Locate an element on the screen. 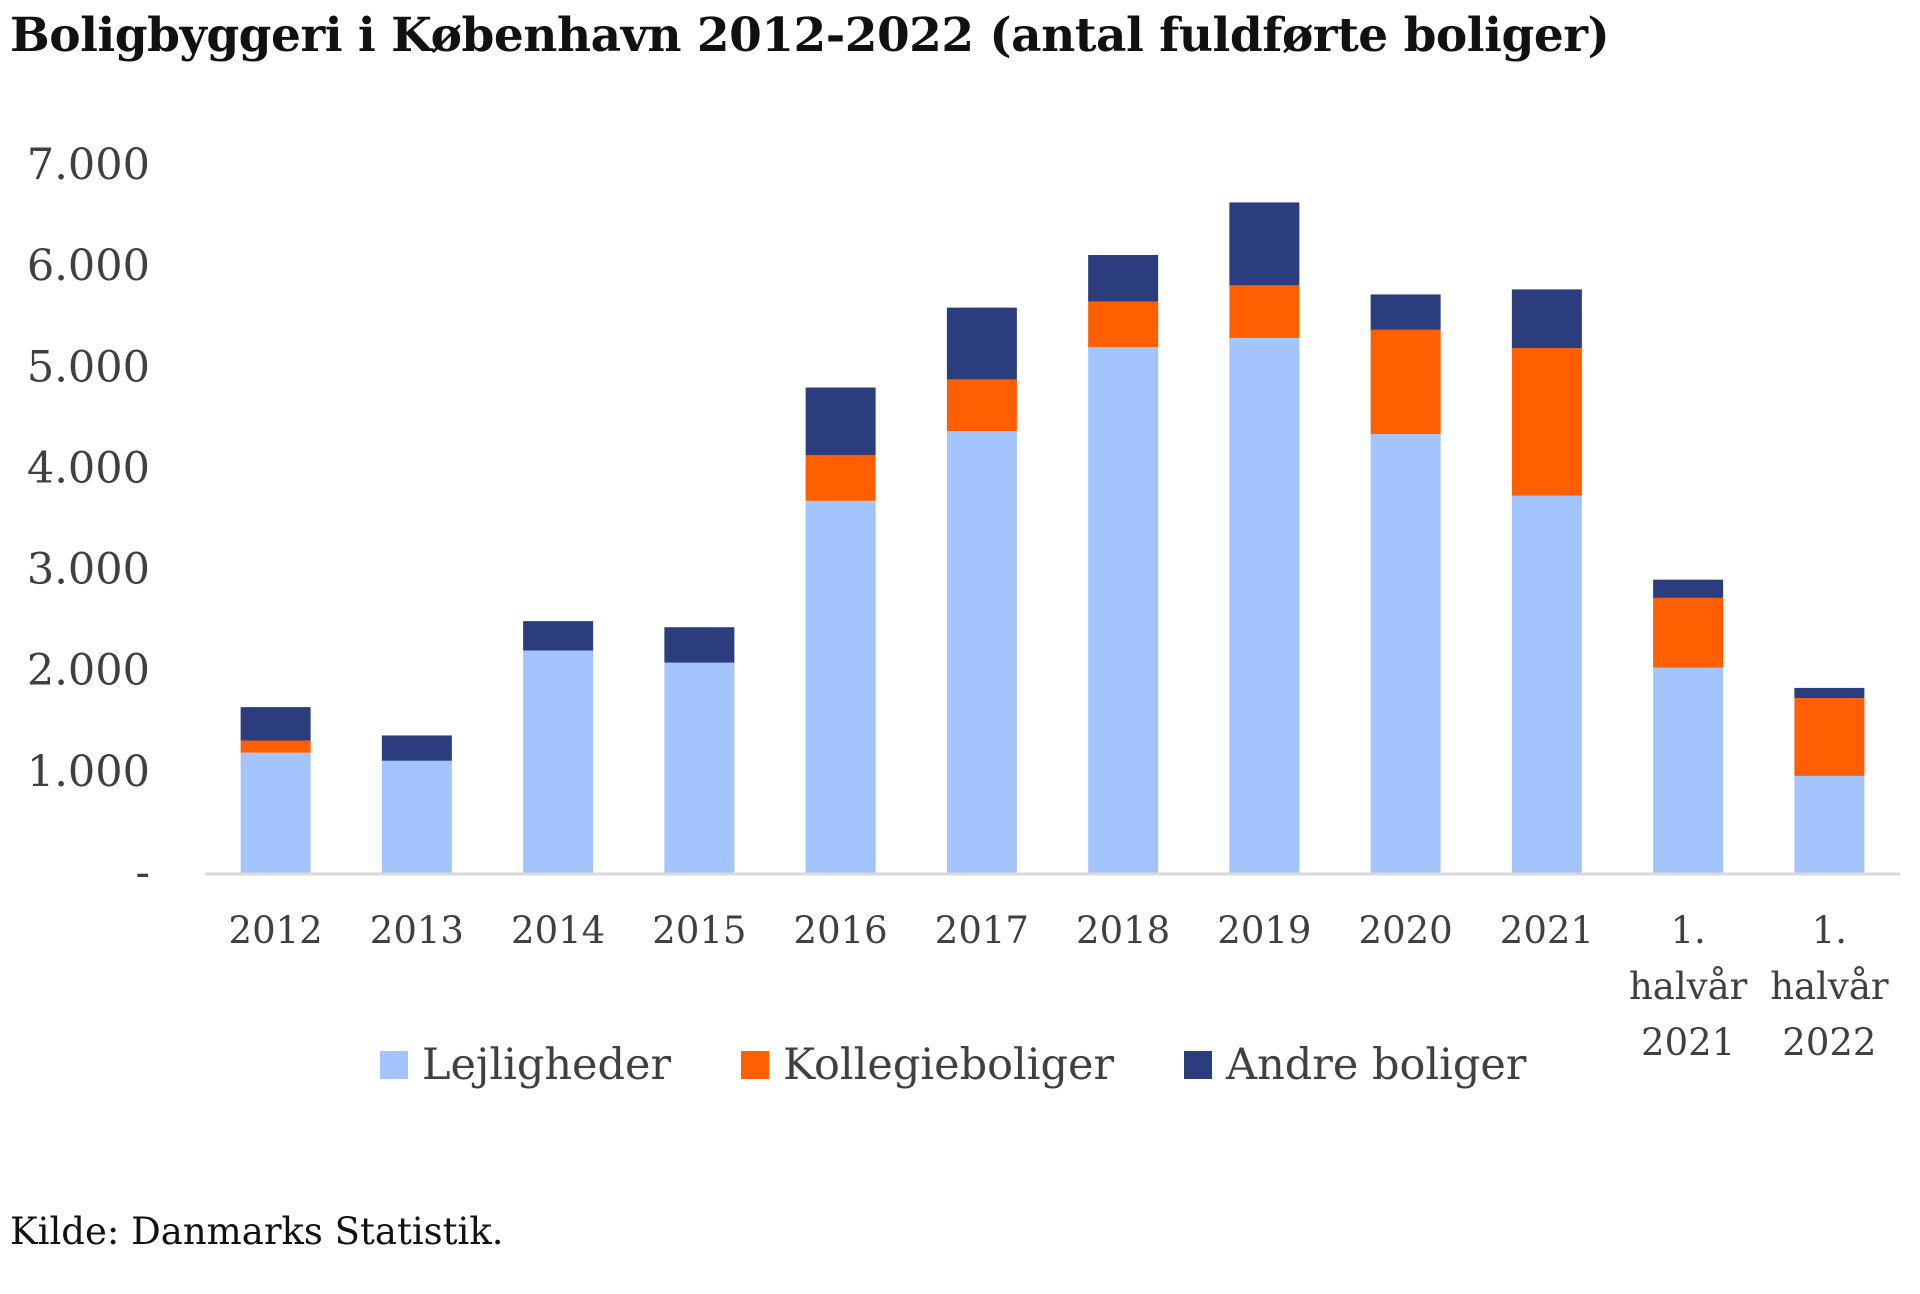 The height and width of the screenshot is (1294, 1920). legend-label-lejligheder: Lejligheder is located at coordinates (547, 1065).